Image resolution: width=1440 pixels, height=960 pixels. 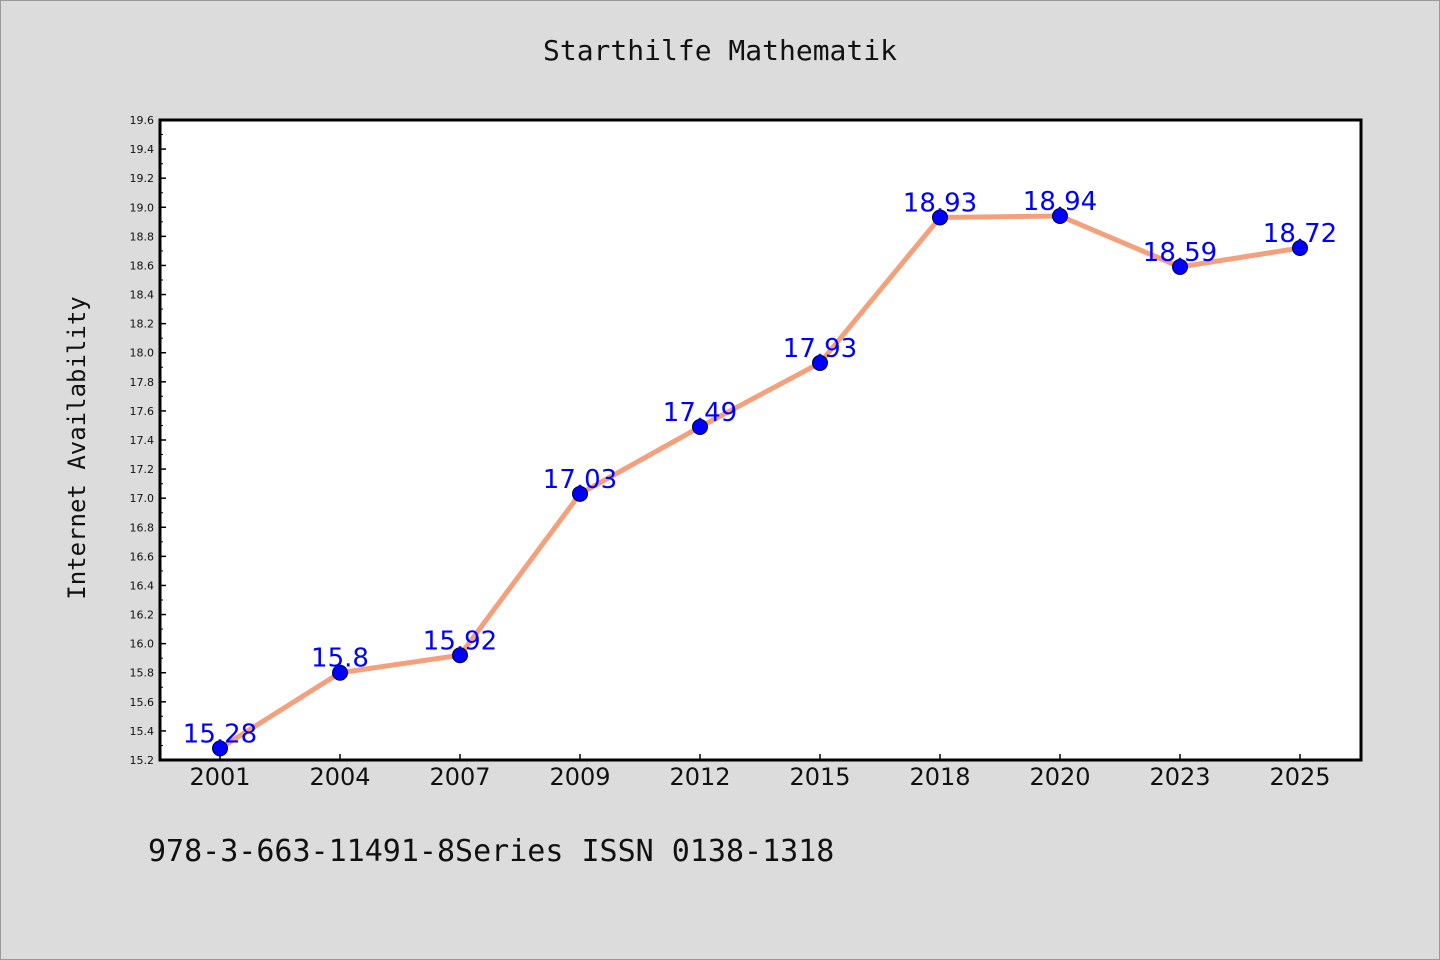 What do you see at coordinates (579, 777) in the screenshot?
I see `x-tick-label: 2009` at bounding box center [579, 777].